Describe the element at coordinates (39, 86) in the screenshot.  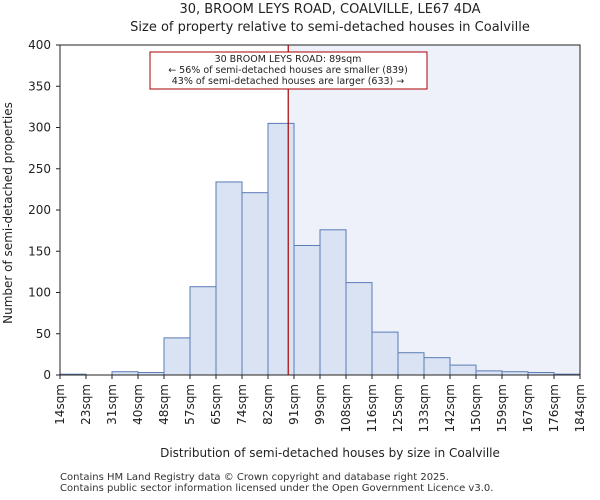
I see `y-tick-label: 350` at that location.